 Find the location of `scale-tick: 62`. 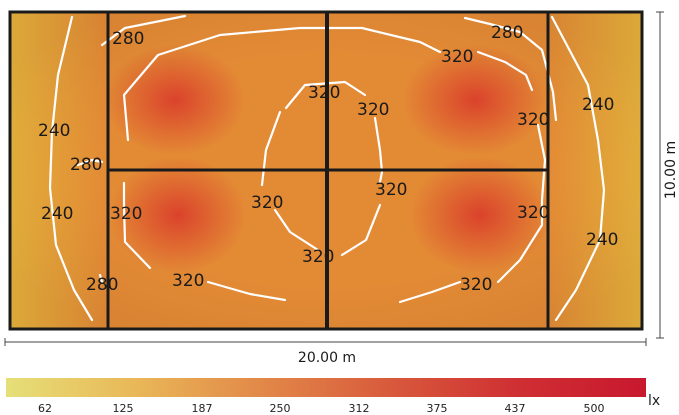

scale-tick: 62 is located at coordinates (45, 408).